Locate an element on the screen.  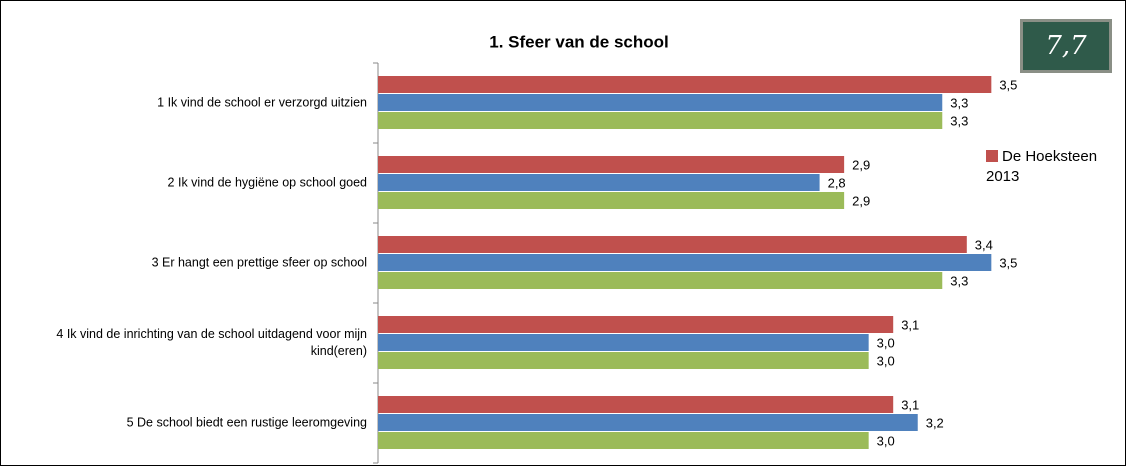
legend: De Hoeksteen 2013 is located at coordinates (1055, 167).